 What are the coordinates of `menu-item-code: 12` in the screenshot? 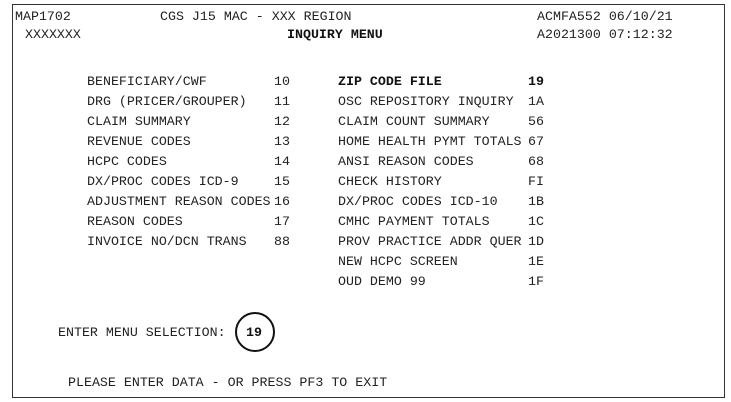 It's located at (282, 121).